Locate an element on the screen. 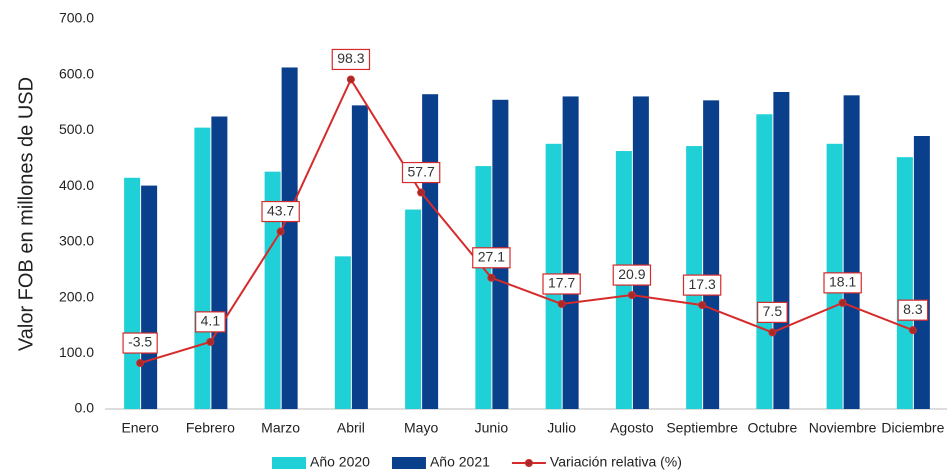  x-tick-label: Febrero is located at coordinates (210, 428).